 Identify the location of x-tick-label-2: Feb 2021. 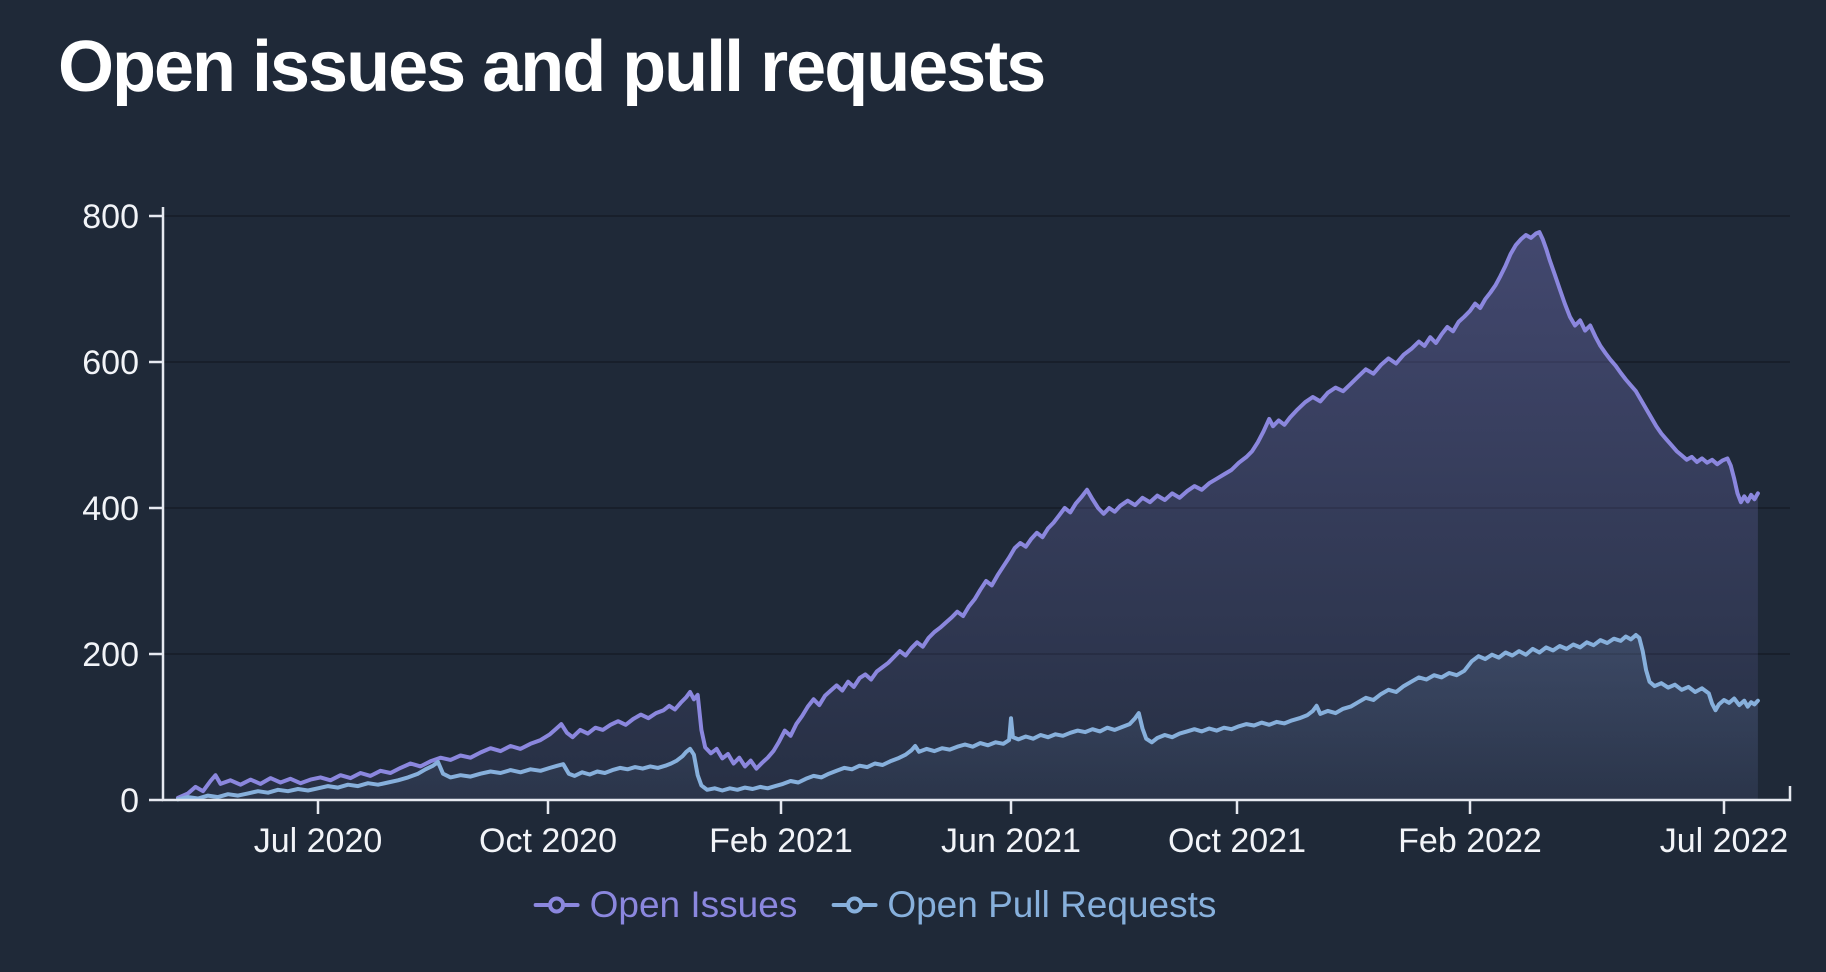
(781, 841).